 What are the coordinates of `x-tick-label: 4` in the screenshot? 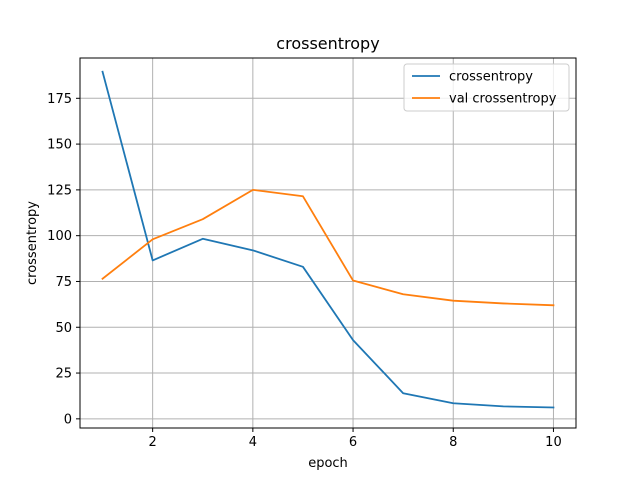 It's located at (253, 442).